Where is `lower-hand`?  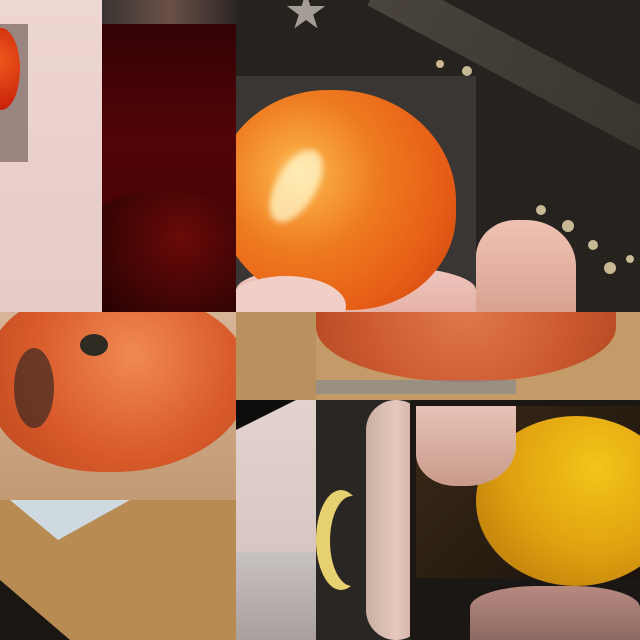
lower-hand is located at coordinates (555, 613).